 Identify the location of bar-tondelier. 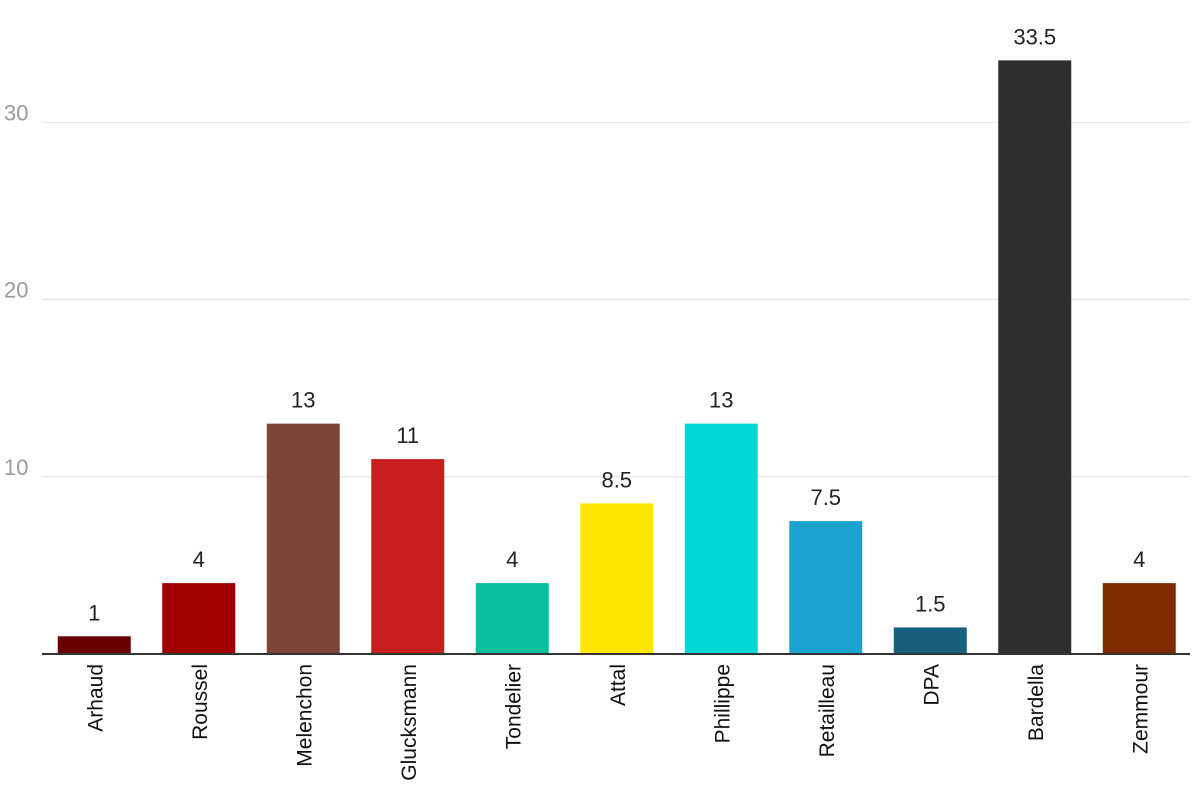
(512, 618).